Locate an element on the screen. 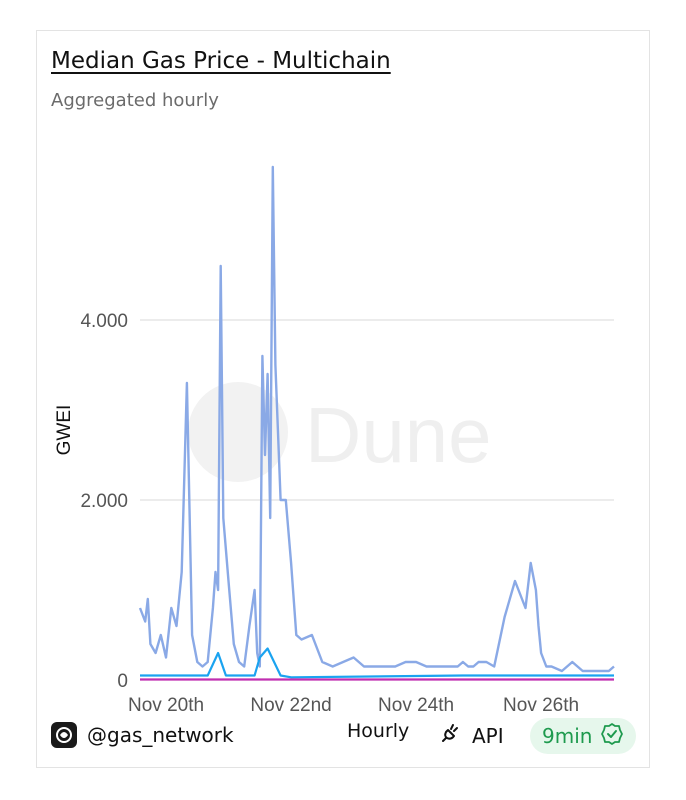 This screenshot has height=800, width=686. y-tick-label: 4.000 is located at coordinates (104, 321).